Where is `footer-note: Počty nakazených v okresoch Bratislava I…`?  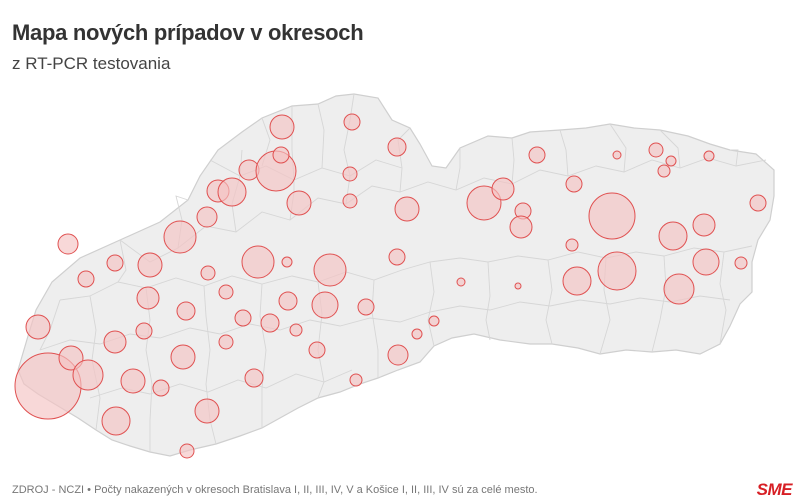
footer-note: Počty nakazených v okresoch Bratislava I… is located at coordinates (316, 490).